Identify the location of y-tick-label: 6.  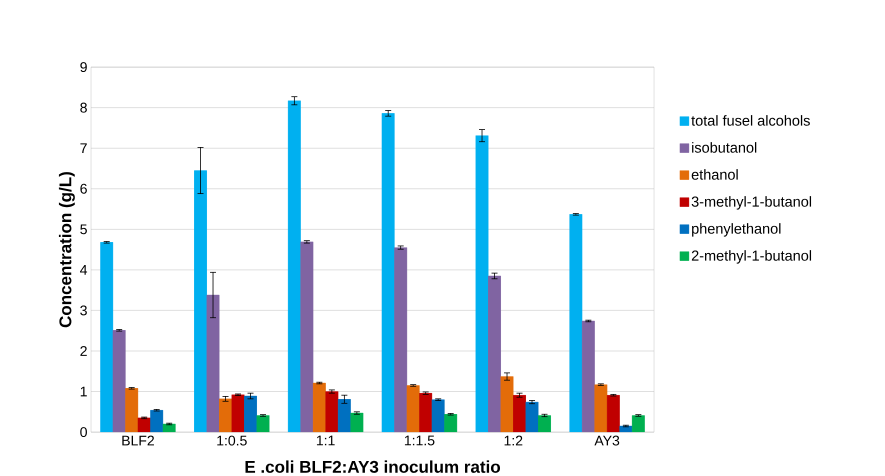
(83, 189).